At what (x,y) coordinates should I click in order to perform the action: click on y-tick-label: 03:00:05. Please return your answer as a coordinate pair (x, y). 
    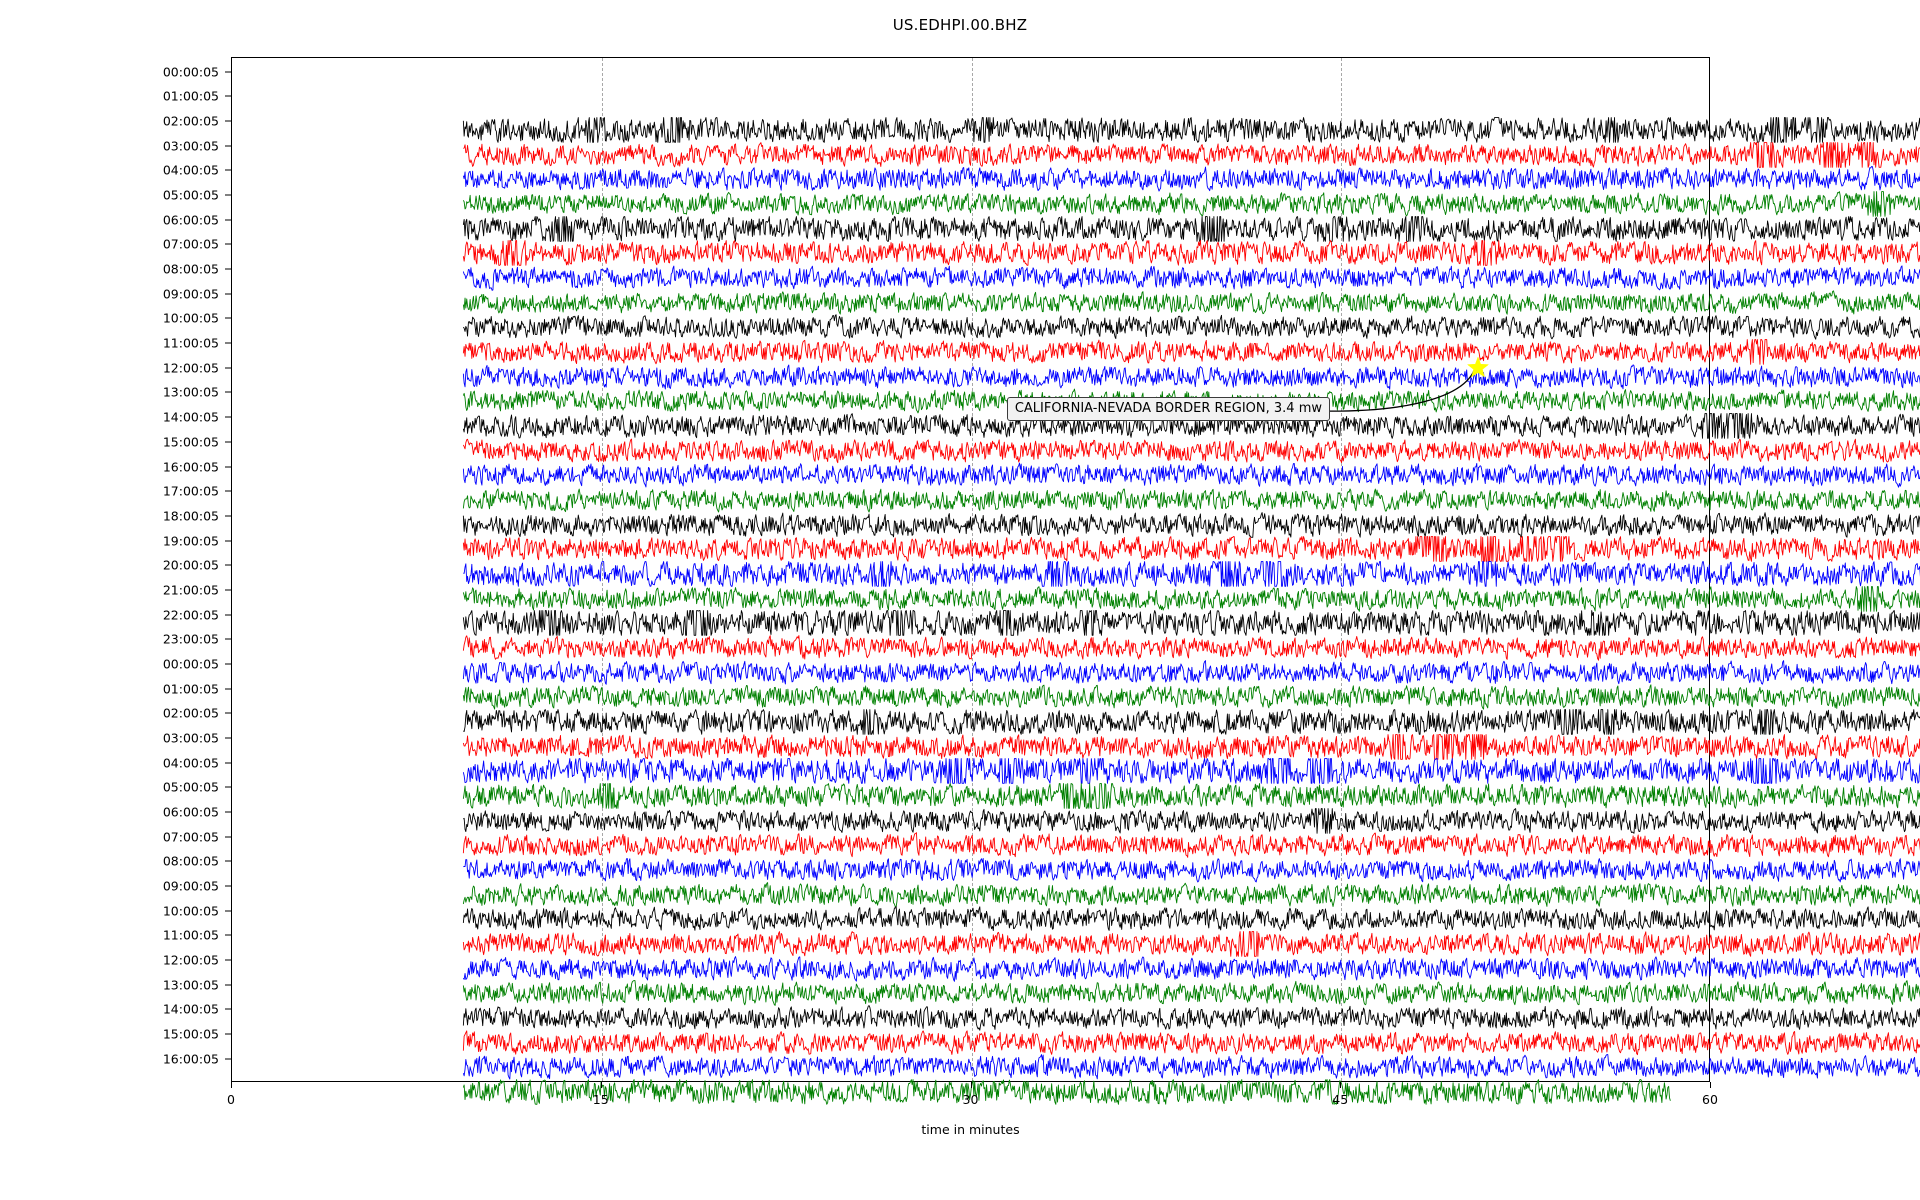
    Looking at the image, I should click on (190, 738).